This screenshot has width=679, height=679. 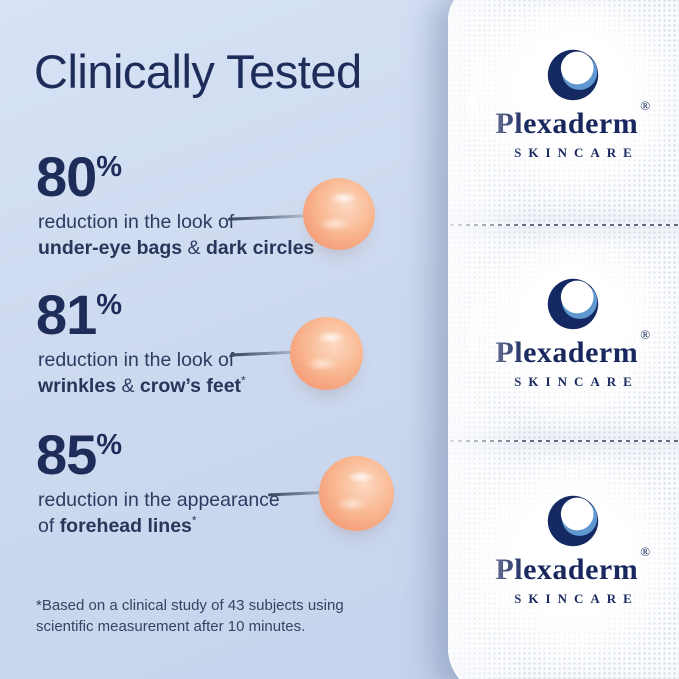 What do you see at coordinates (260, 248) in the screenshot?
I see `stat-desc-bold-b: dark circles` at bounding box center [260, 248].